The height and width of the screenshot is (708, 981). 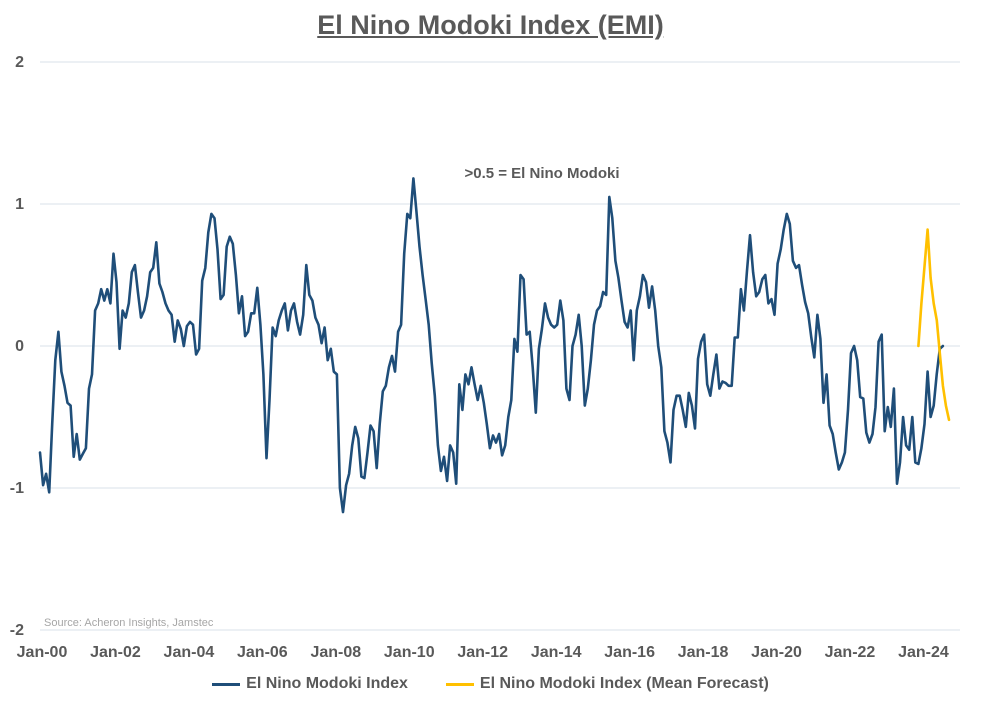 What do you see at coordinates (556, 652) in the screenshot?
I see `x-tick-label: Jan-14` at bounding box center [556, 652].